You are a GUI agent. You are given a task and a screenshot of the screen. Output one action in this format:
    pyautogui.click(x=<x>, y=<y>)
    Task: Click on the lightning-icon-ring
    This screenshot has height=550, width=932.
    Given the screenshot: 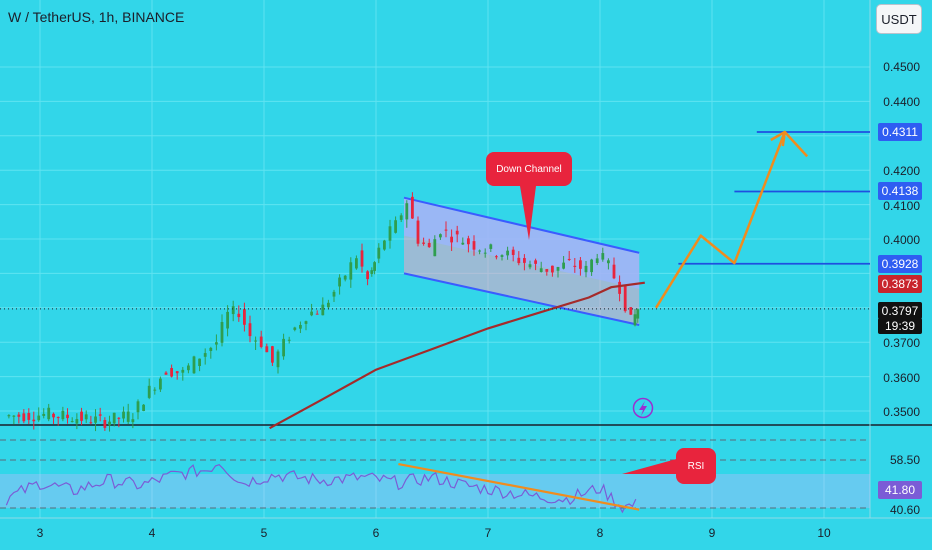 What is the action you would take?
    pyautogui.click(x=643, y=408)
    